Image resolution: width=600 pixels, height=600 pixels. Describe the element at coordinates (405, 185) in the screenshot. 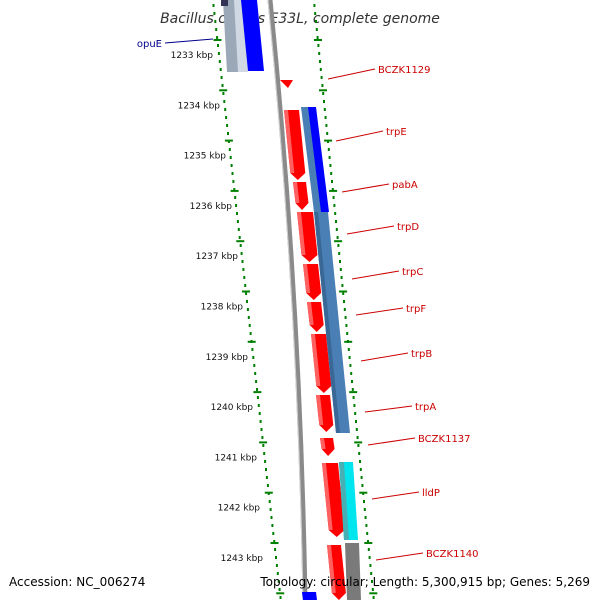

I see `gene-label: pabA` at that location.